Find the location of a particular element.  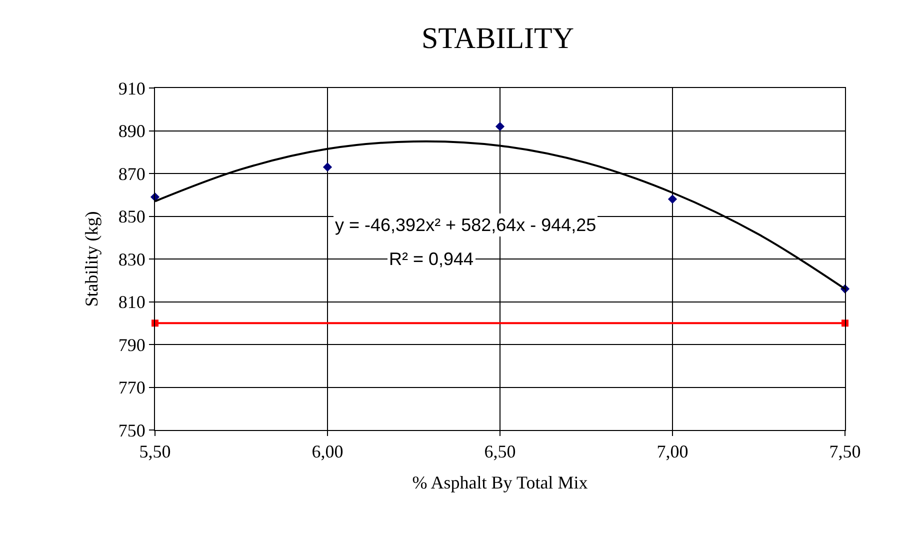

x-tick-label: 7,00 is located at coordinates (672, 452).